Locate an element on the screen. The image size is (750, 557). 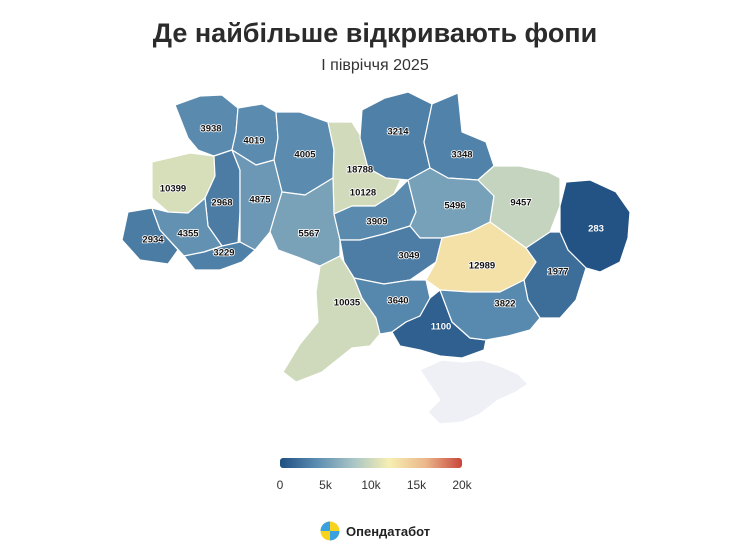
legend-ticks: 0 5k 10k 15k 20k is located at coordinates (374, 486).